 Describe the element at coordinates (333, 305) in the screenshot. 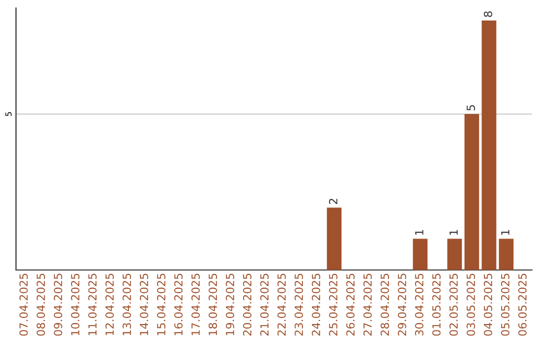

I see `x-tick-label: 25.04.2025` at that location.